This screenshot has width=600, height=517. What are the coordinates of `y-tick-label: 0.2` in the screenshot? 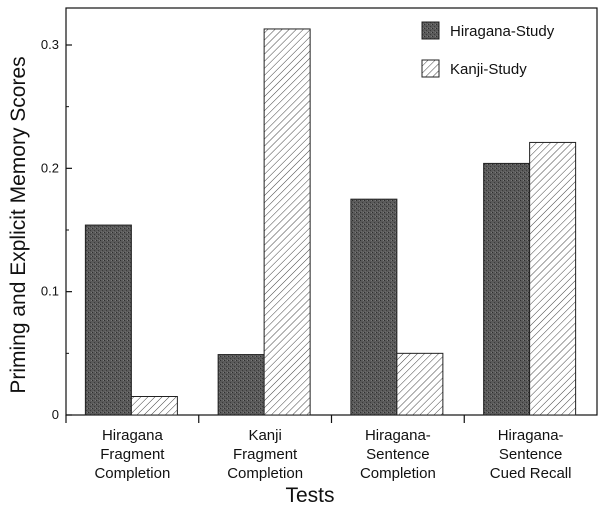 It's located at (50, 167).